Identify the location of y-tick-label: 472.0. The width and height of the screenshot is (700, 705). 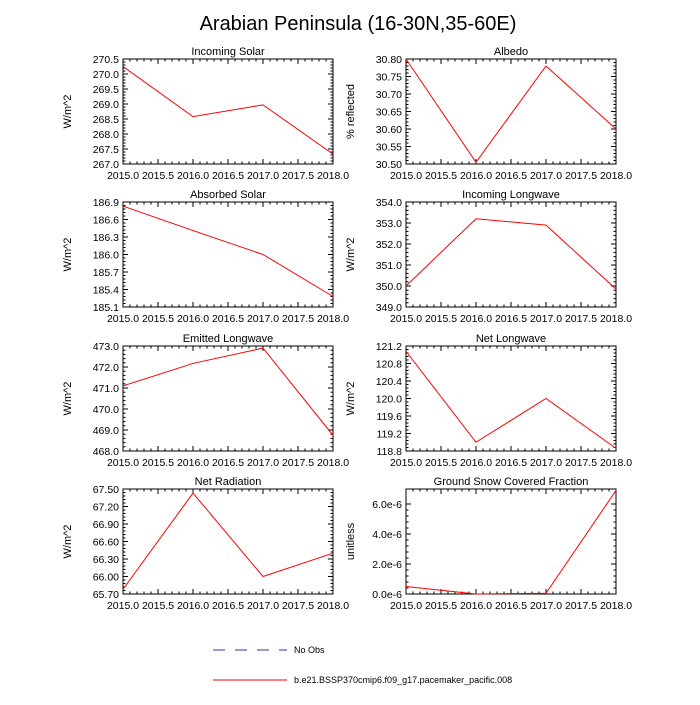
(106, 368).